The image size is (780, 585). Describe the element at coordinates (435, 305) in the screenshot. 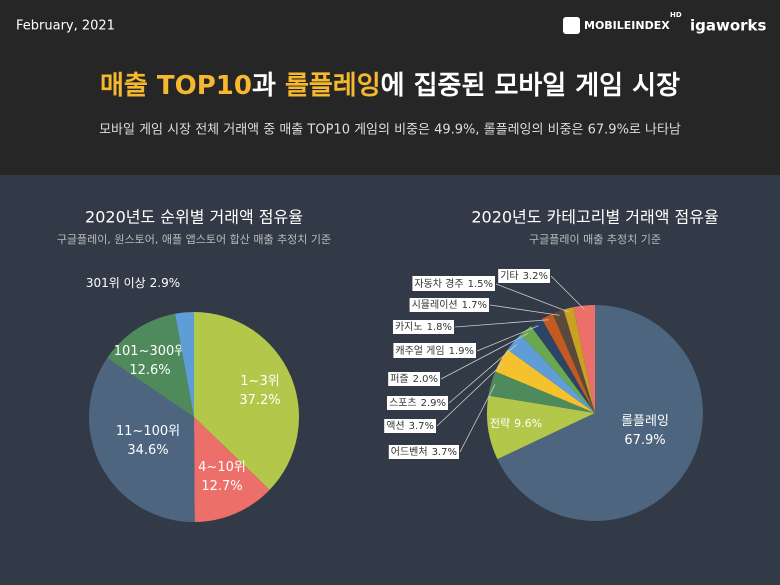

I see `slice-category: 시뮬레이션` at that location.